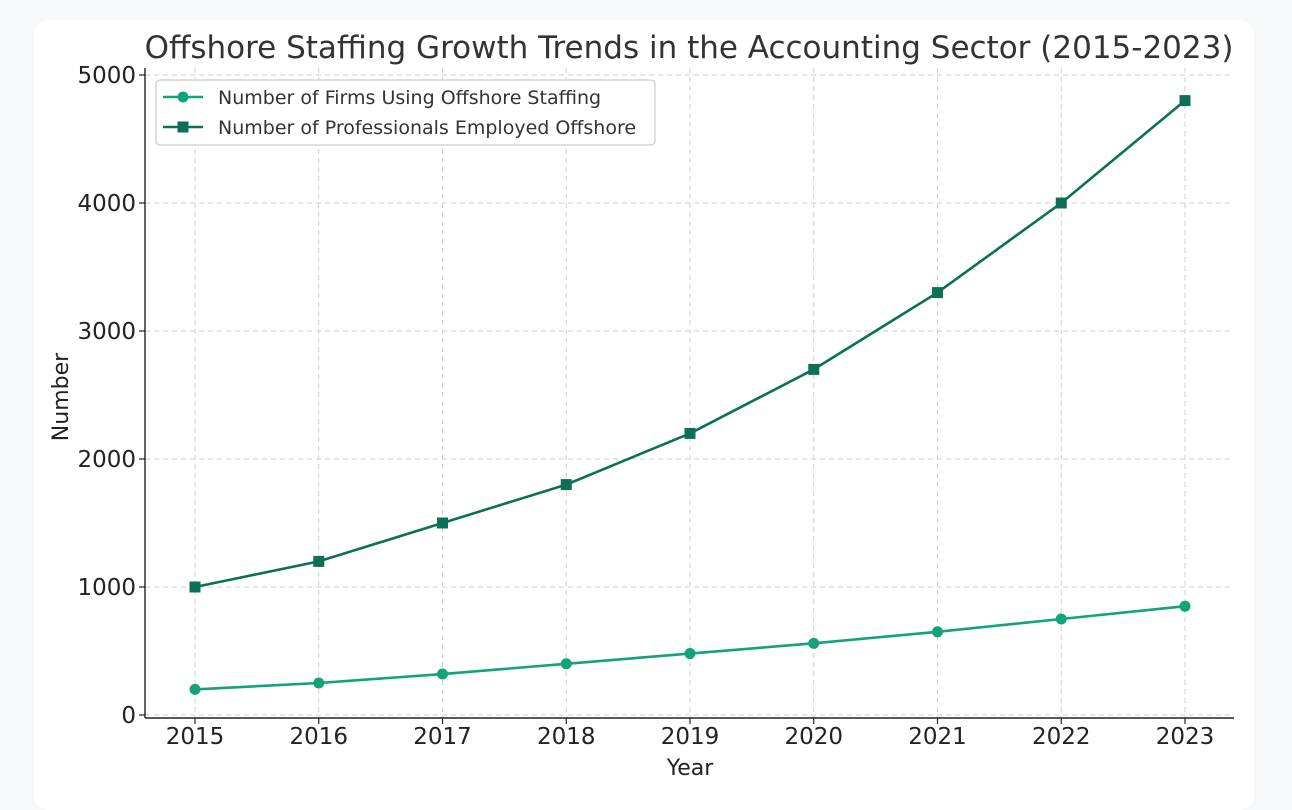  What do you see at coordinates (61, 396) in the screenshot?
I see `y-axis-label: Number` at bounding box center [61, 396].